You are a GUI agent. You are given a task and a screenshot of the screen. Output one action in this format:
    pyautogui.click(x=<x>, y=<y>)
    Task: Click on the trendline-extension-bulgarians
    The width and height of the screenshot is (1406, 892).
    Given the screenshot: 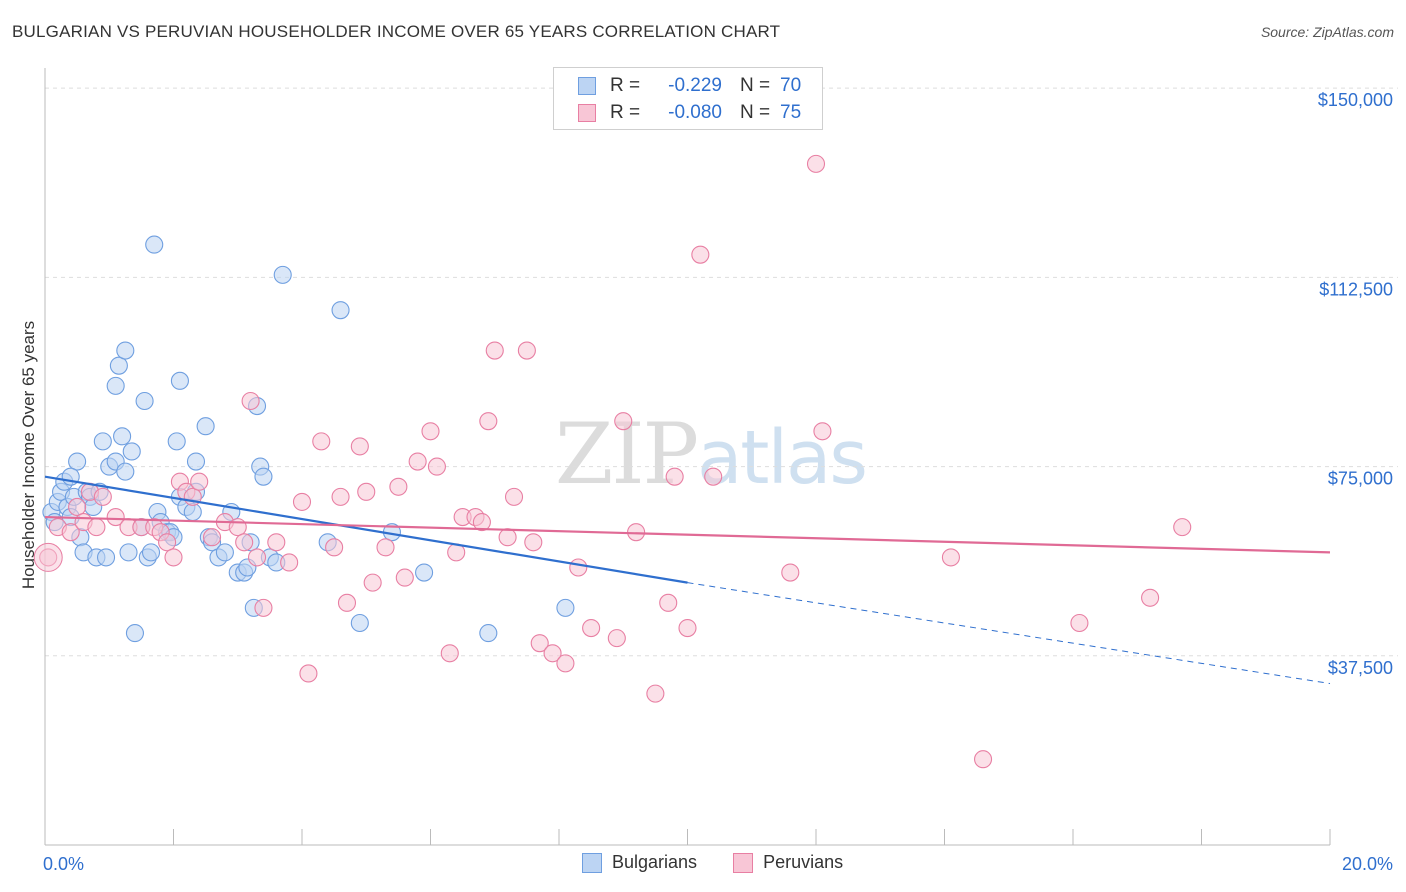 What is the action you would take?
    pyautogui.click(x=1009, y=633)
    